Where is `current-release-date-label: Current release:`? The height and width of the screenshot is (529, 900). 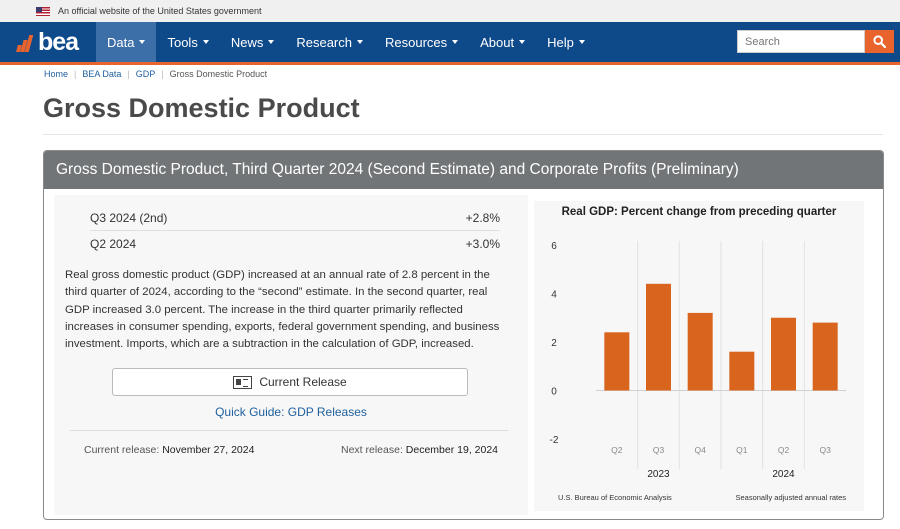
current-release-date-label: Current release: is located at coordinates (122, 450).